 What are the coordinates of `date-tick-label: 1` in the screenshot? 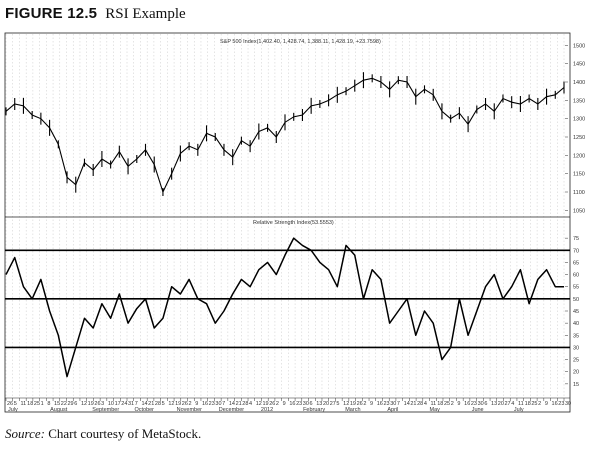 It's located at (42, 404).